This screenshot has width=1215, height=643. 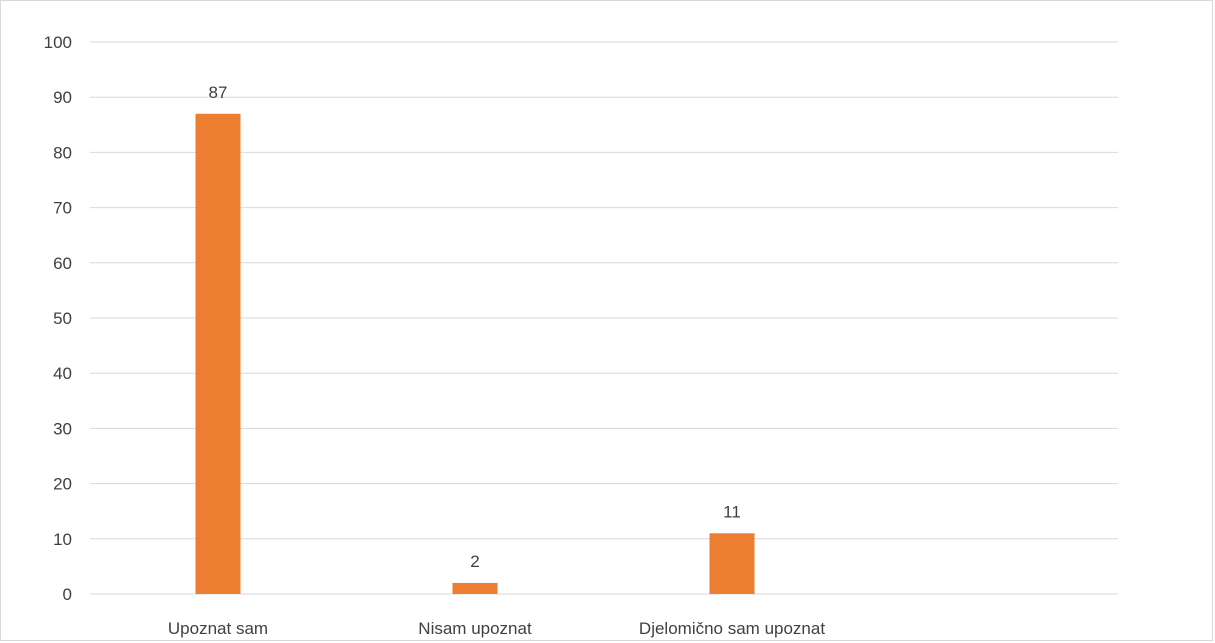 I want to click on y-axis-tick-labels: 0 10 20 30 40 50 60 70 80 90 100, so click(x=58, y=318).